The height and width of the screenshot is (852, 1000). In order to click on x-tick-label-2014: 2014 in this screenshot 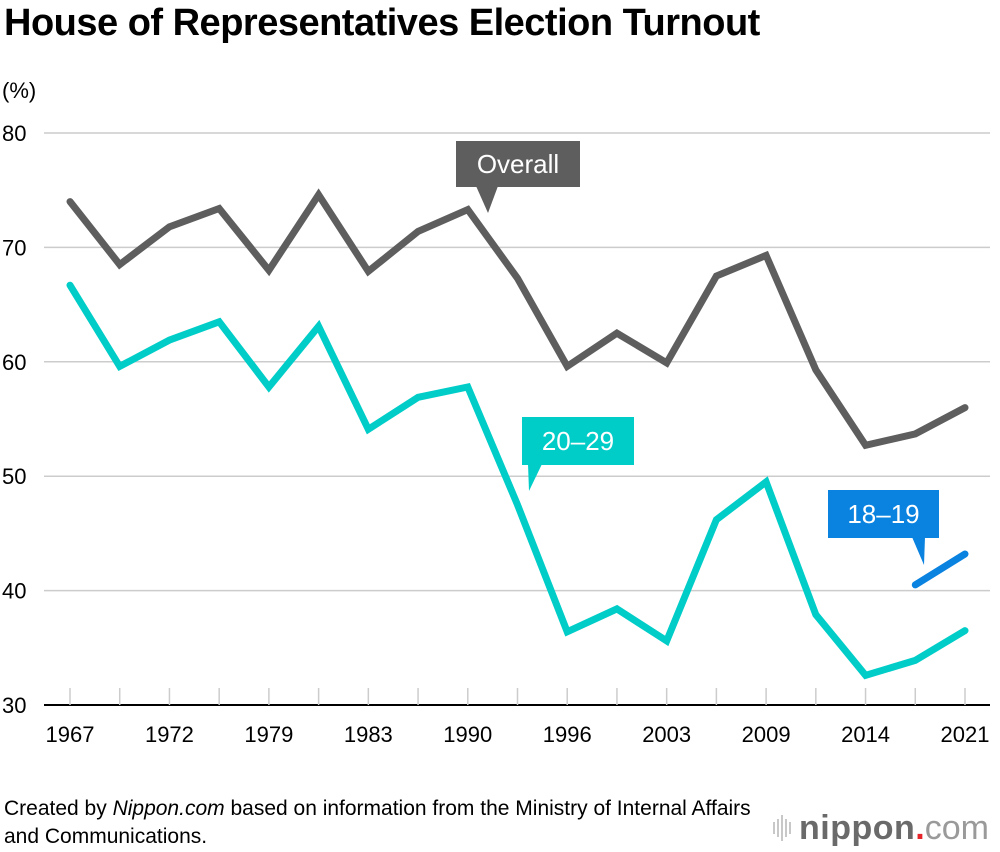, I will do `click(865, 734)`.